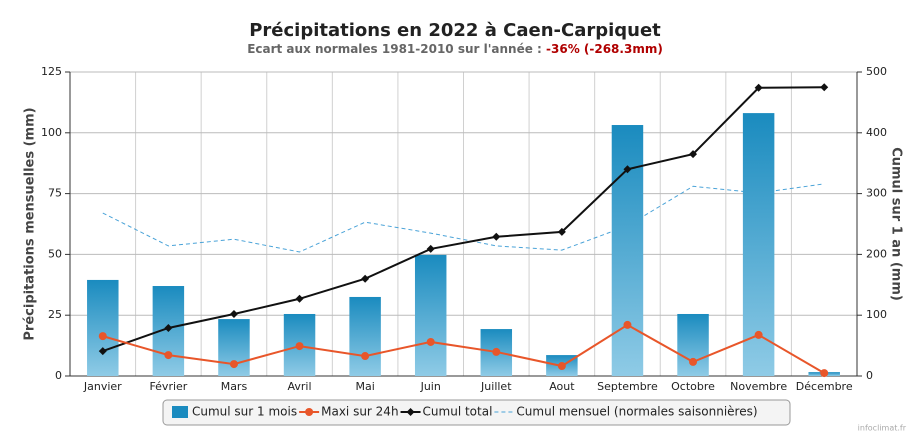 This screenshot has height=434, width=910. Describe the element at coordinates (55, 253) in the screenshot. I see `y-tick-label: 50` at that location.